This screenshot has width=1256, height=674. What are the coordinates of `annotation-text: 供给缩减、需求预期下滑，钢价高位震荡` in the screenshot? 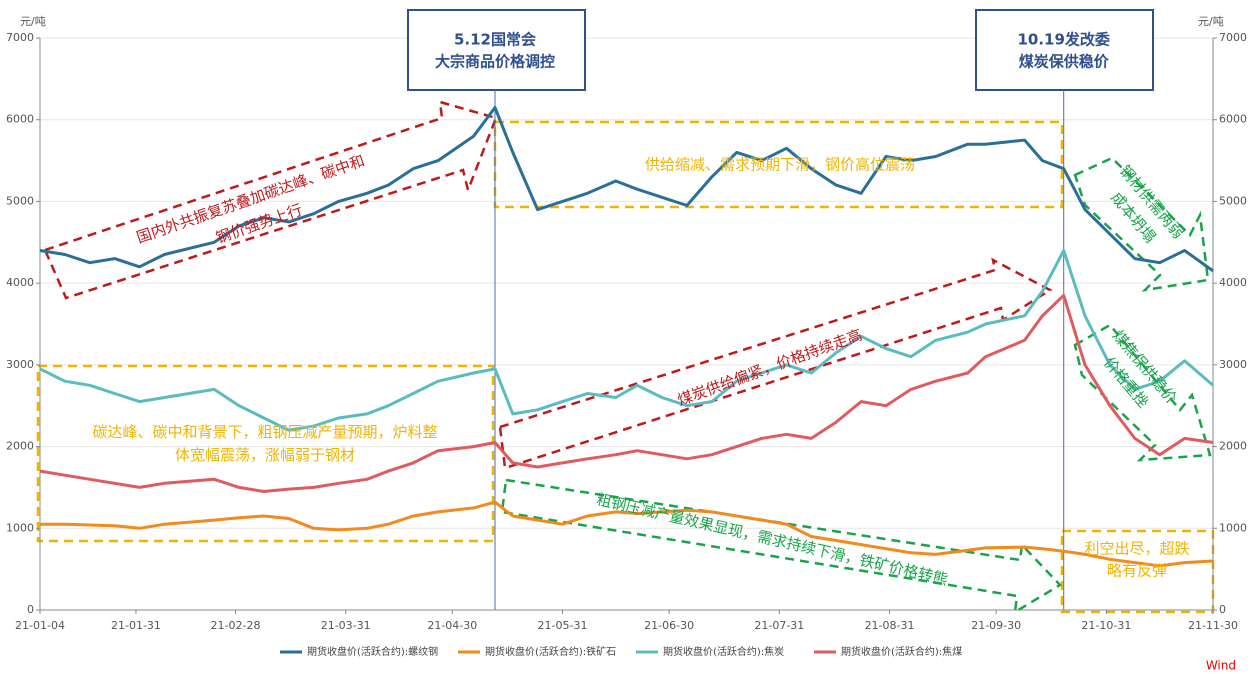 It's located at (780, 165).